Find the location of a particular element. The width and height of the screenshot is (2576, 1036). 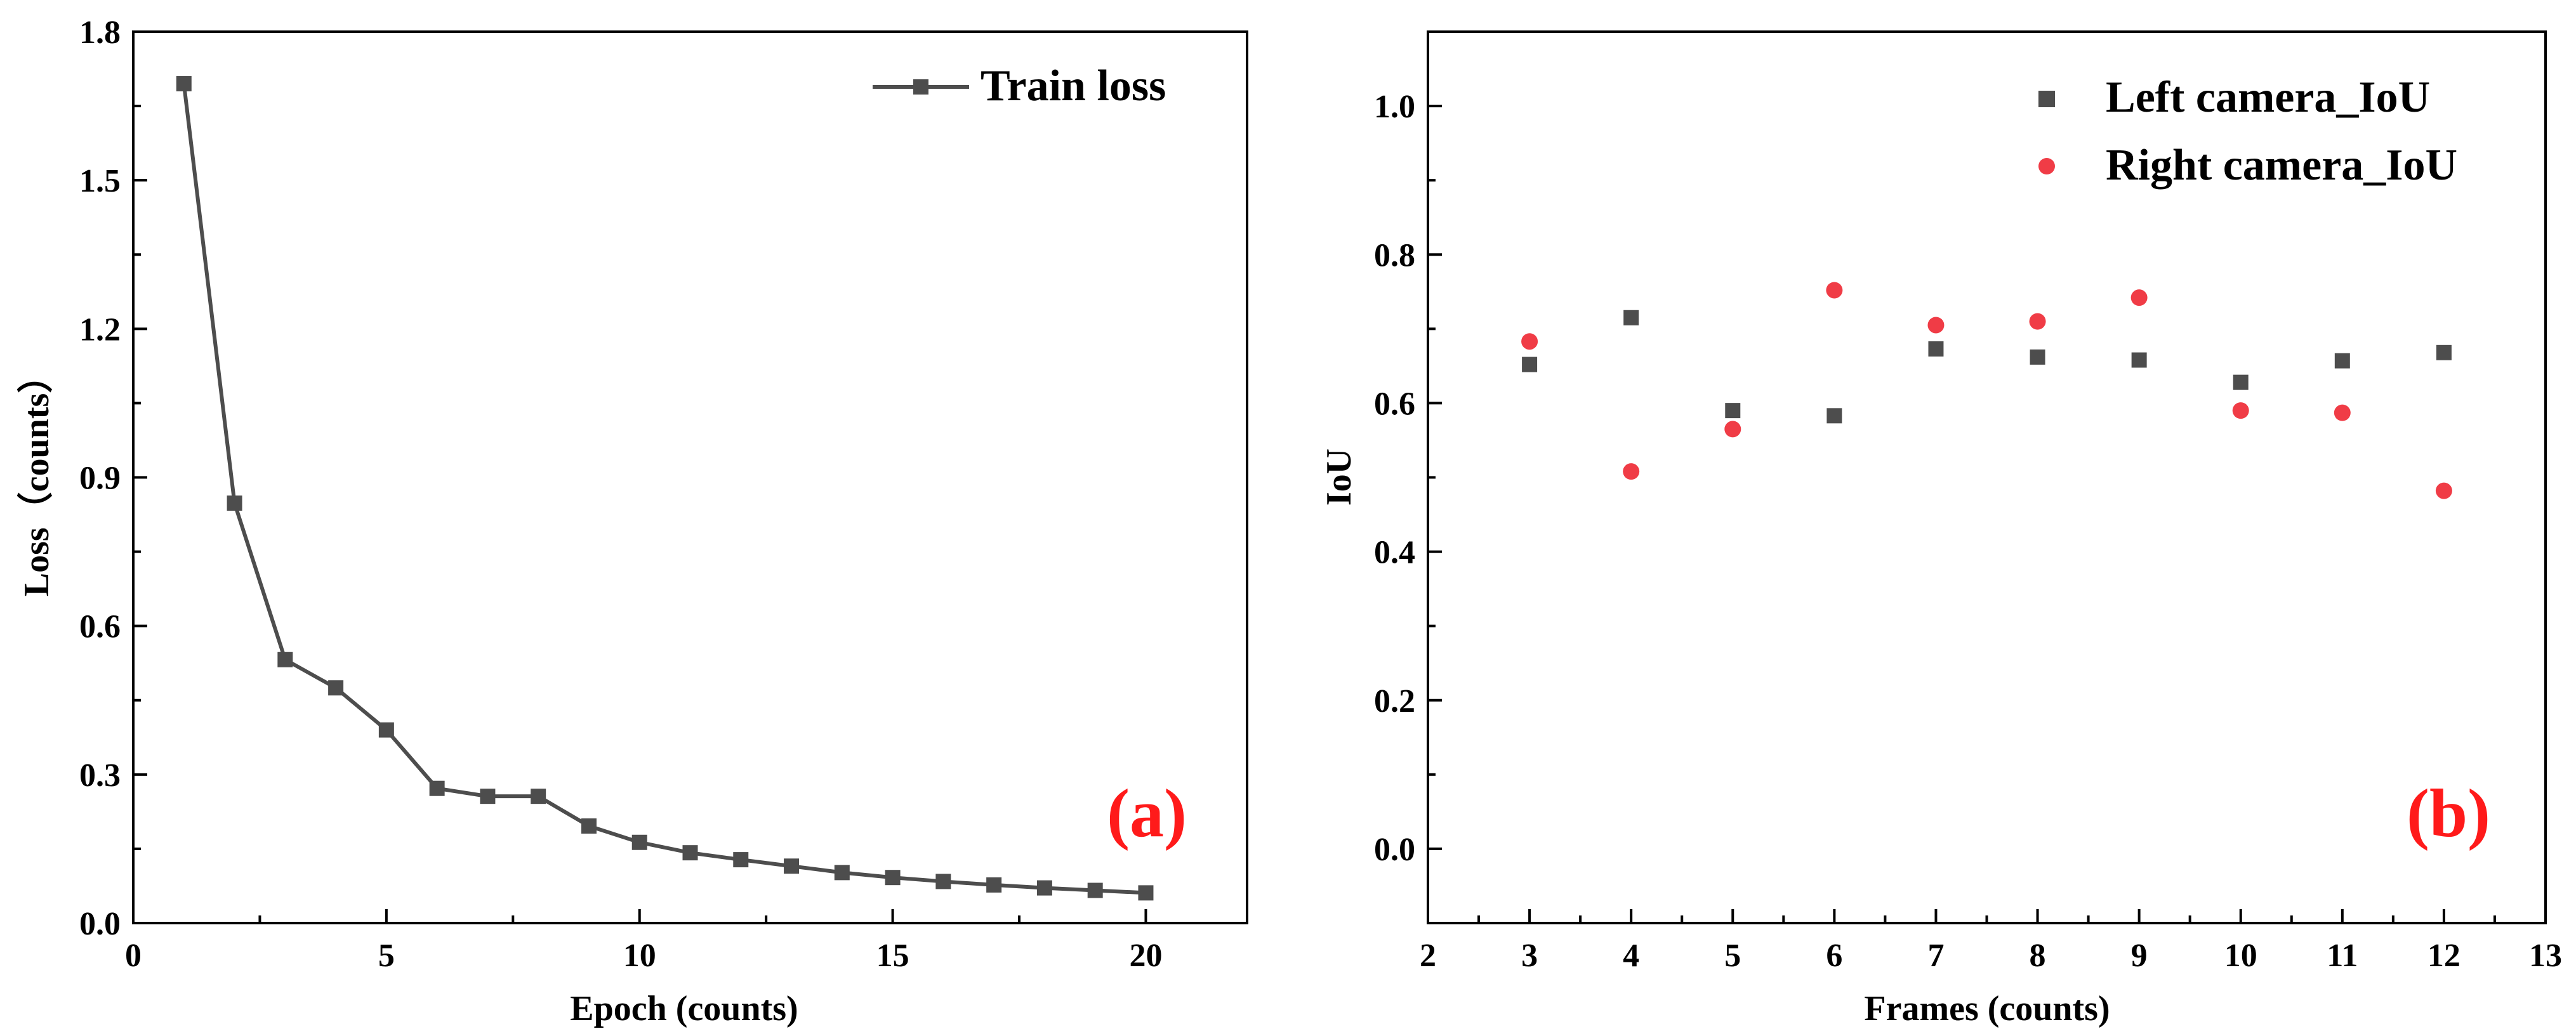

chart-a-x-tick-label: 20 is located at coordinates (1145, 956).